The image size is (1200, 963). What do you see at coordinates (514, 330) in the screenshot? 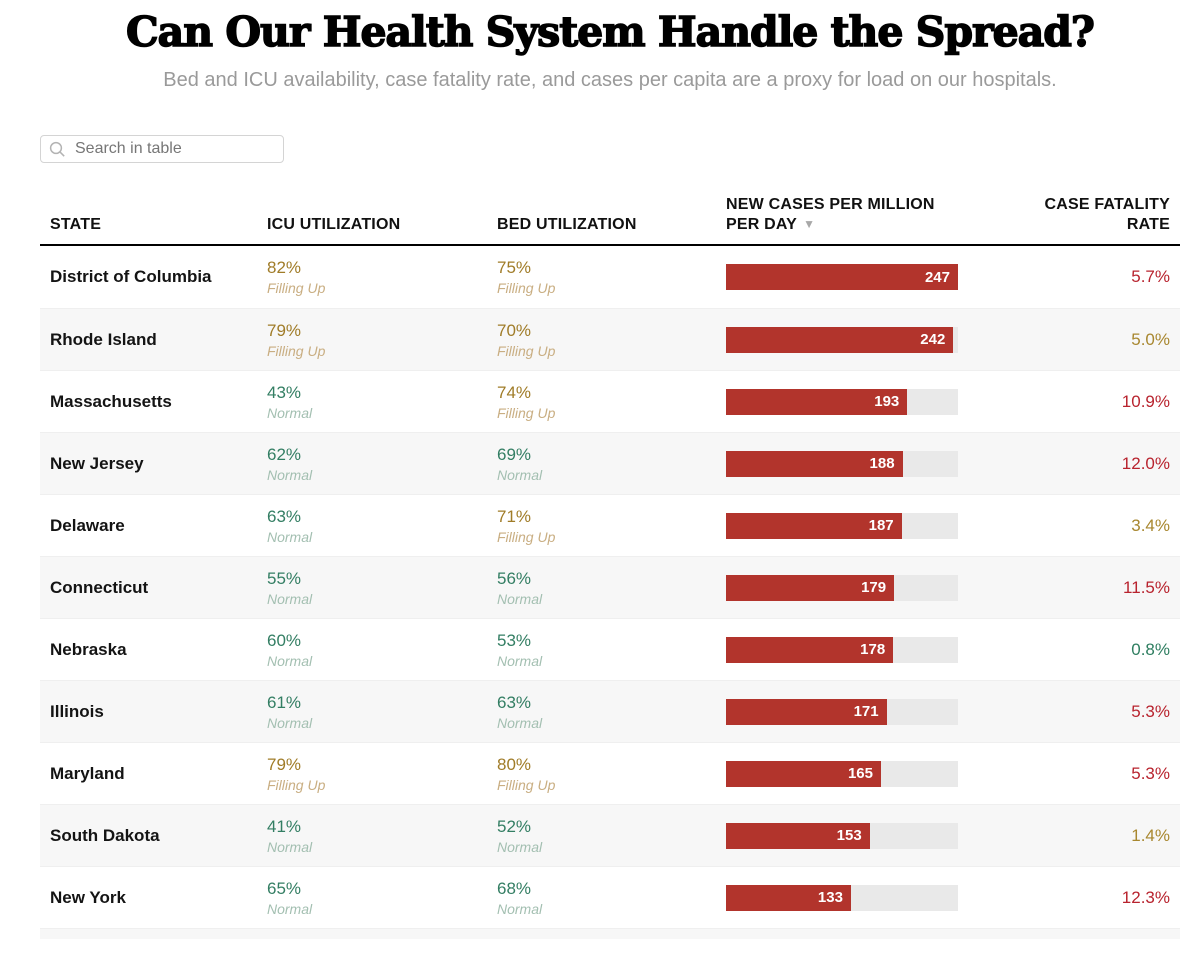
I see `bed-value: 70%` at bounding box center [514, 330].